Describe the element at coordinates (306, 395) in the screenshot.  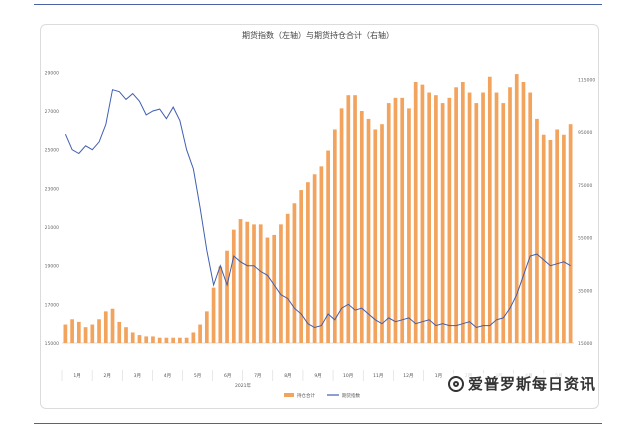
I see `legend-label-holding: 持仓合计` at that location.